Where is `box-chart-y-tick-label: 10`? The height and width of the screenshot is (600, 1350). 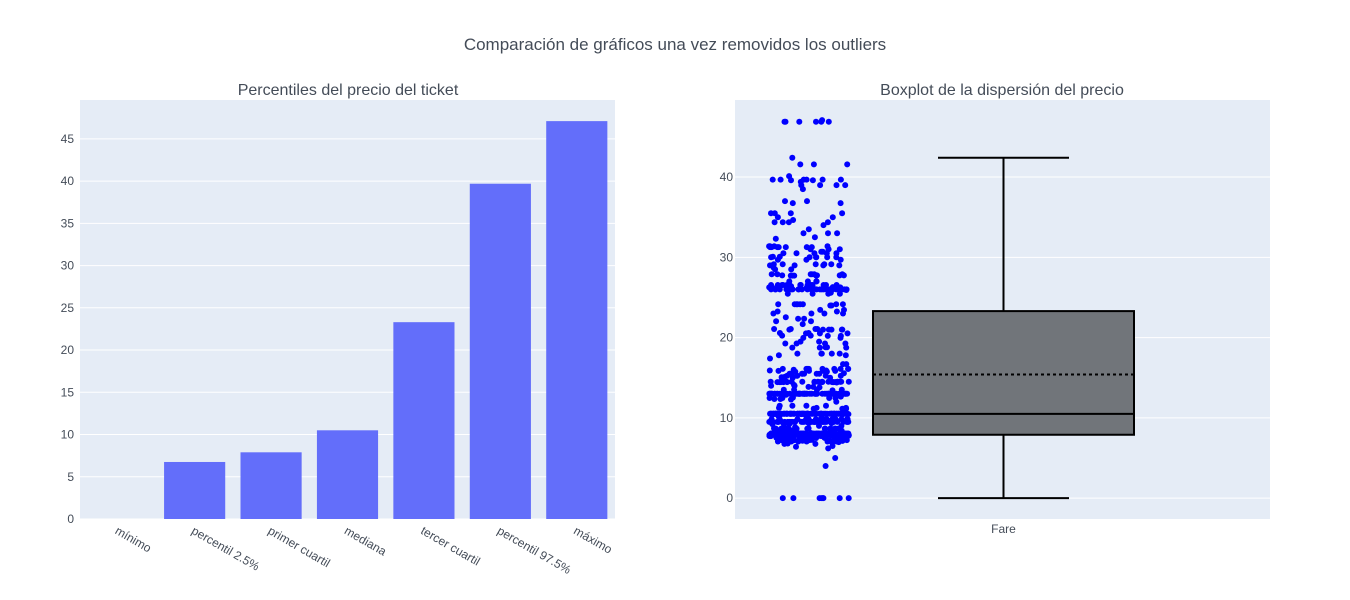
box-chart-y-tick-label: 10 is located at coordinates (727, 418).